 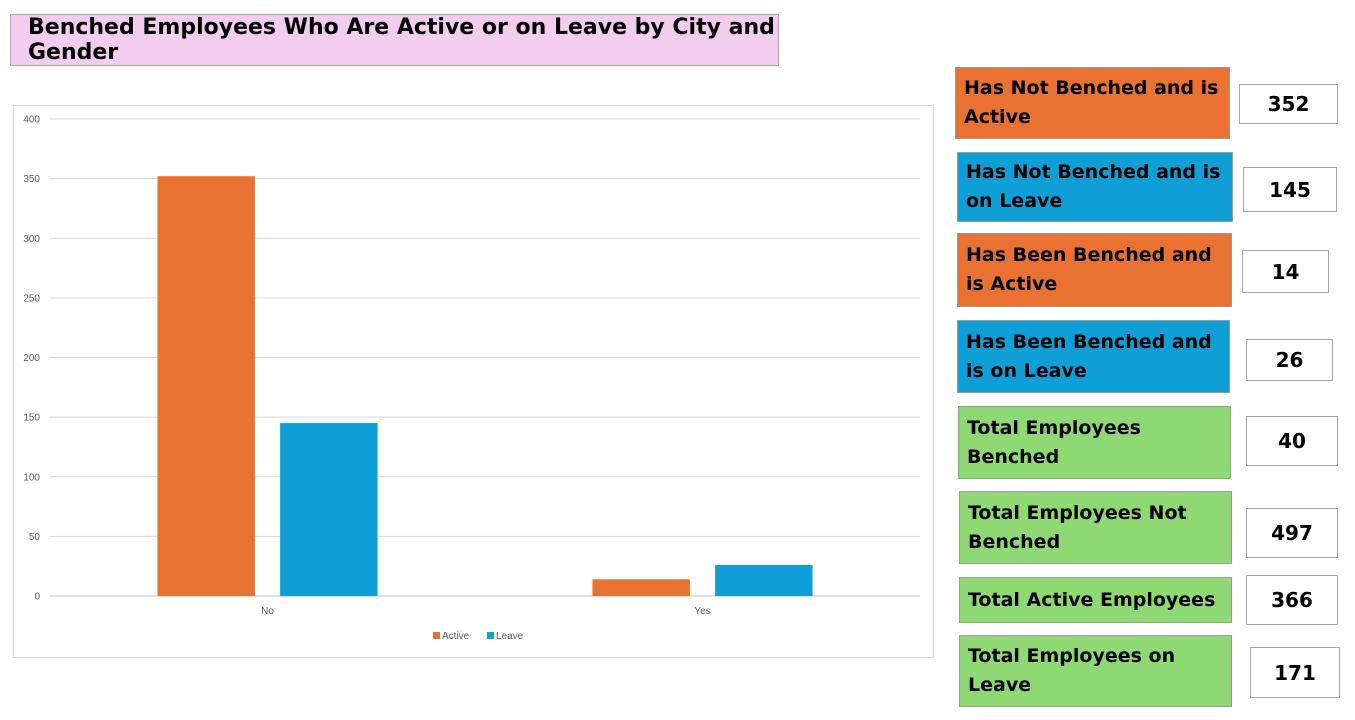 What do you see at coordinates (1089, 269) in the screenshot?
I see `kpi-label: Has Been Benched and is Active` at bounding box center [1089, 269].